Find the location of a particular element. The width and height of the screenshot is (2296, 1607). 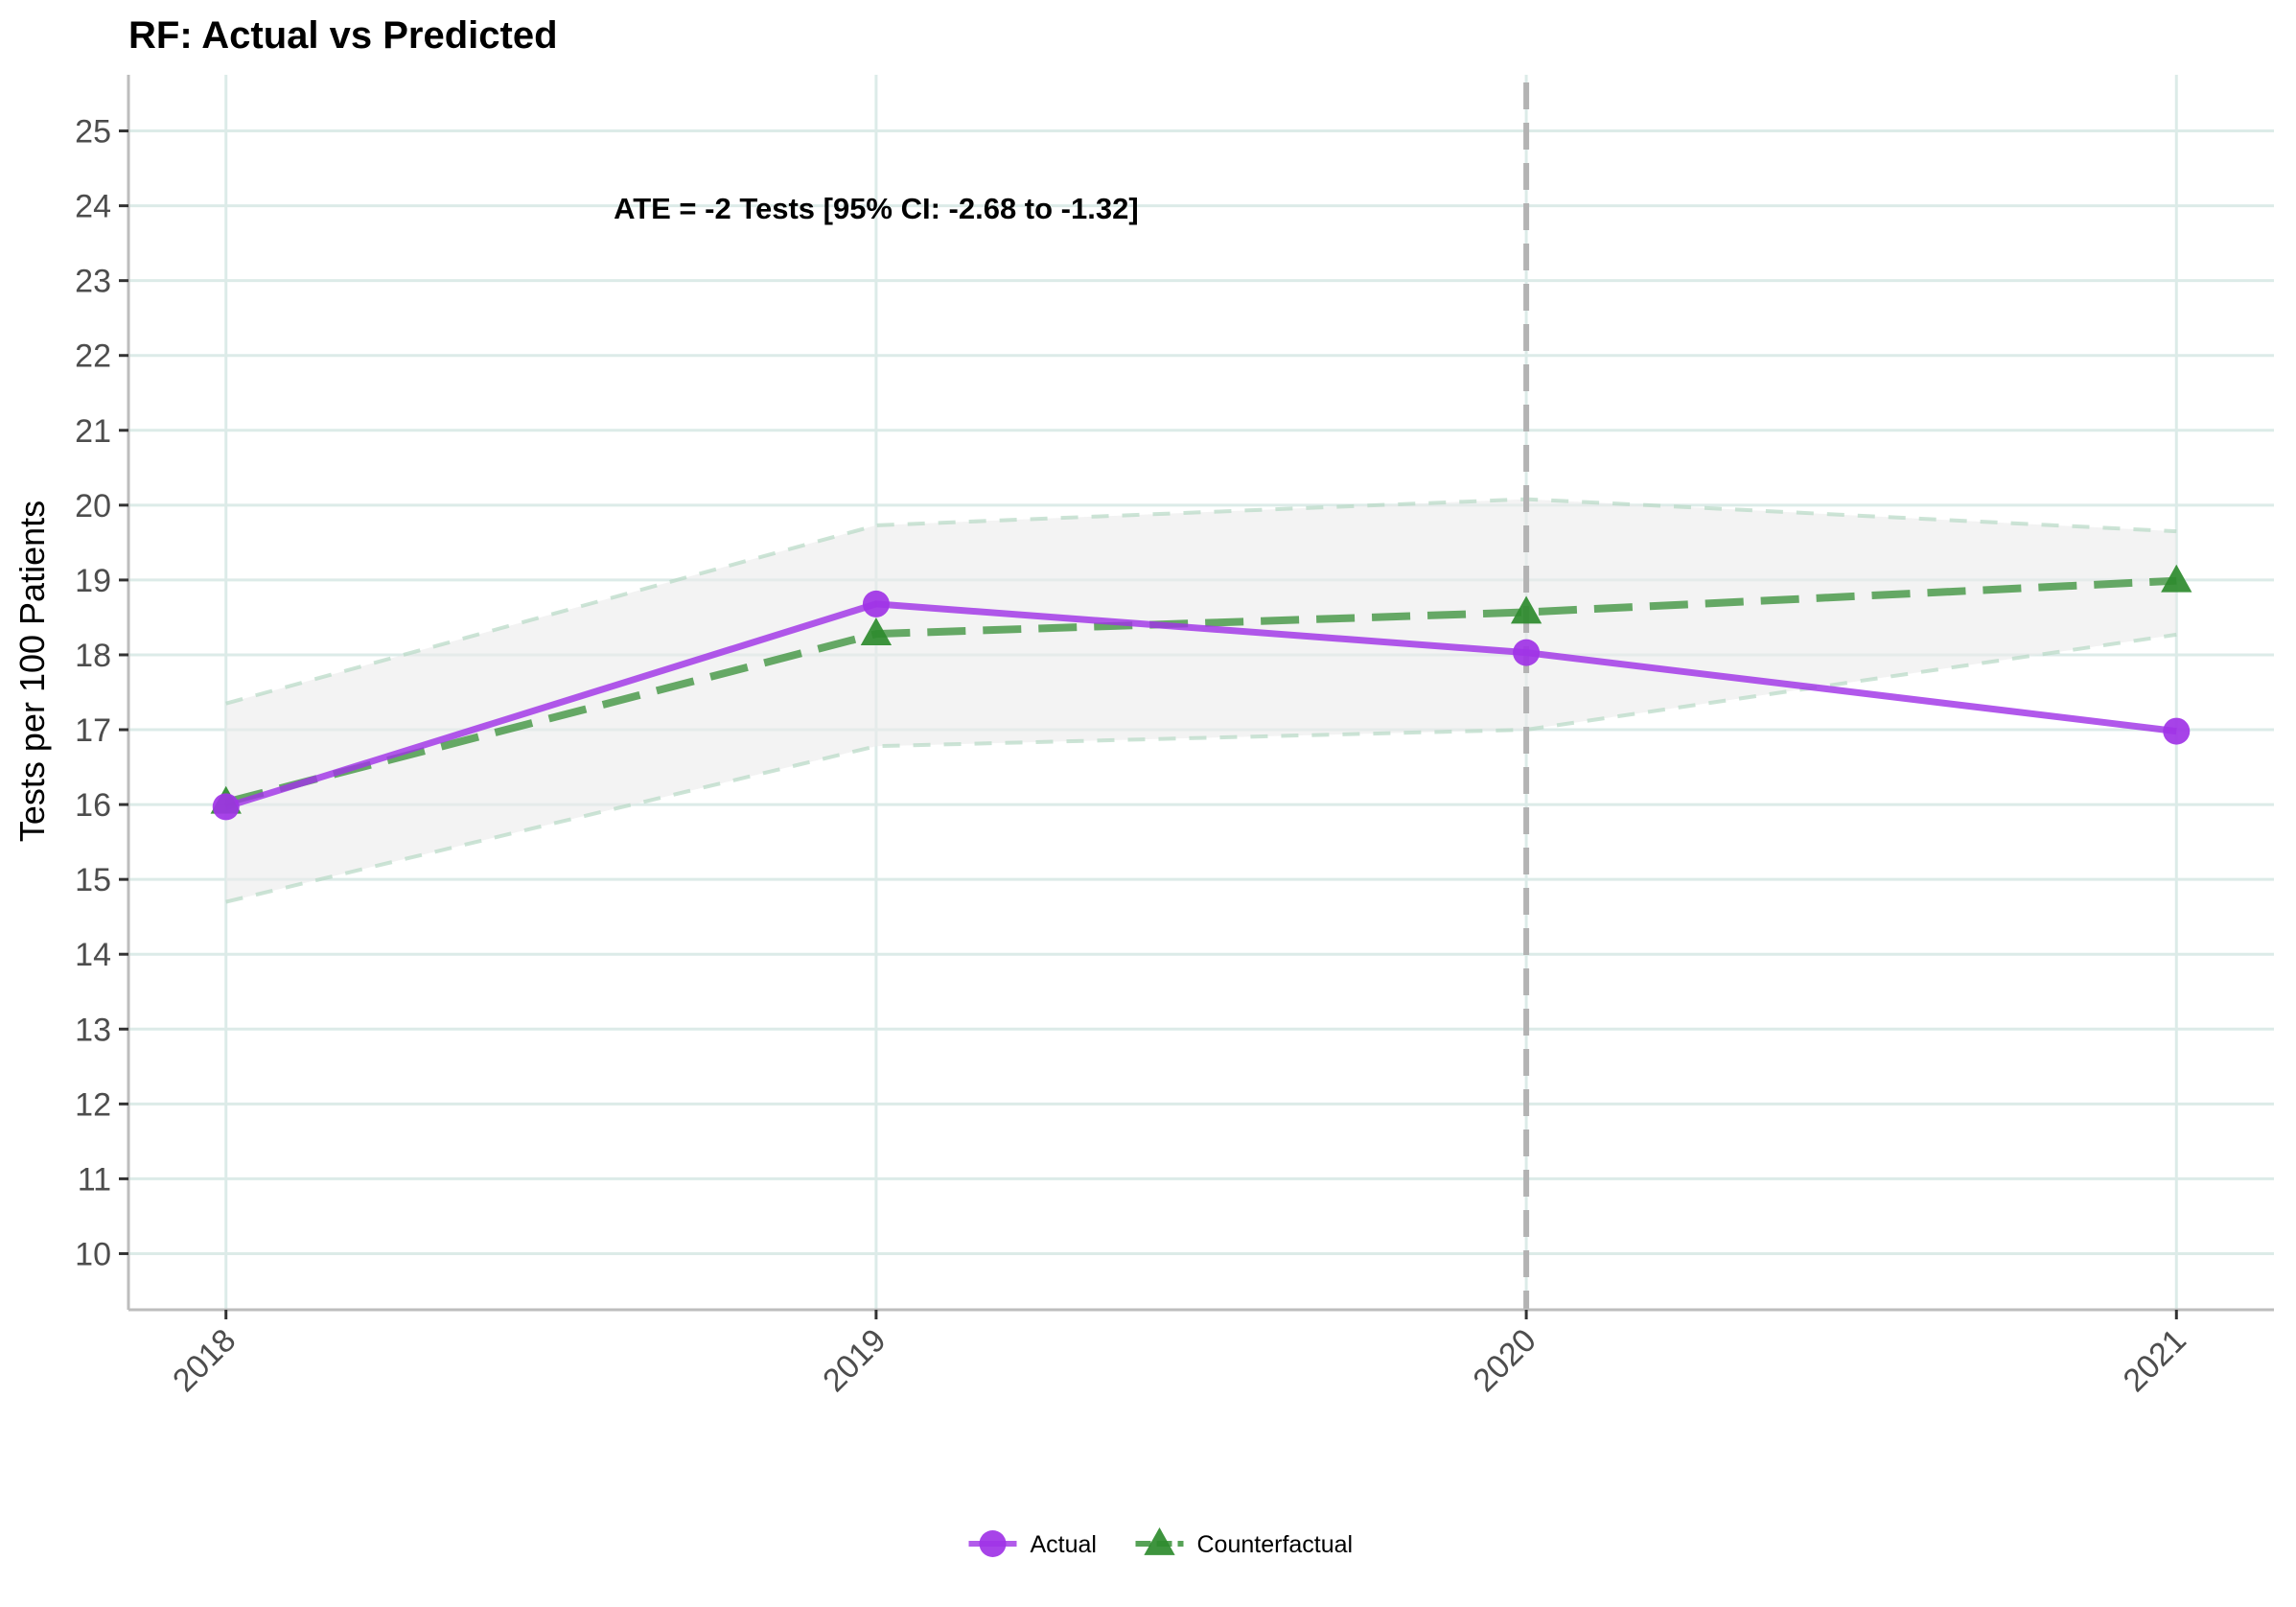

y-tick-label-10: 10 is located at coordinates (93, 1254).